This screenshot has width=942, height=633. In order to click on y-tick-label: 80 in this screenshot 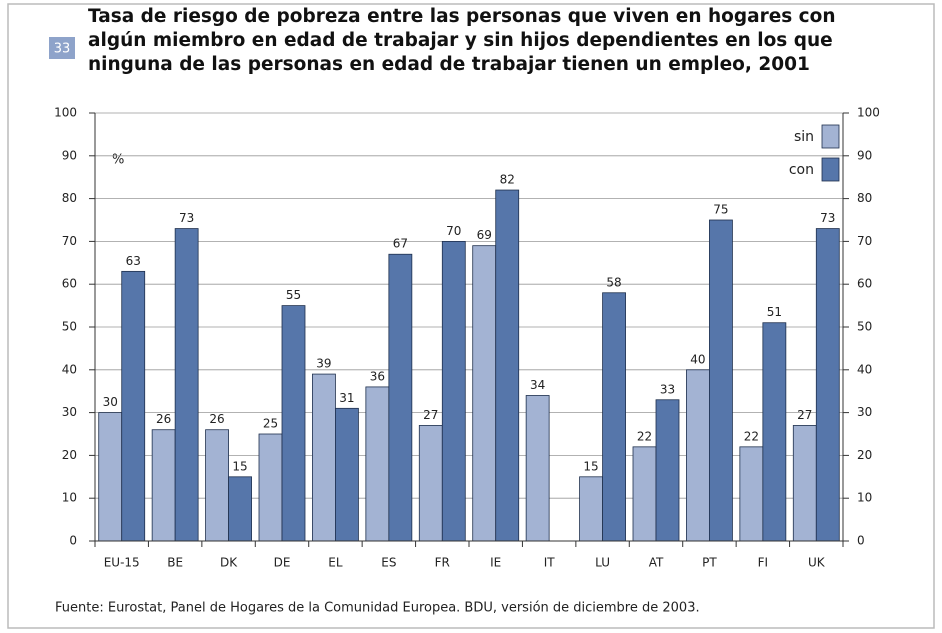, I will do `click(69, 198)`.